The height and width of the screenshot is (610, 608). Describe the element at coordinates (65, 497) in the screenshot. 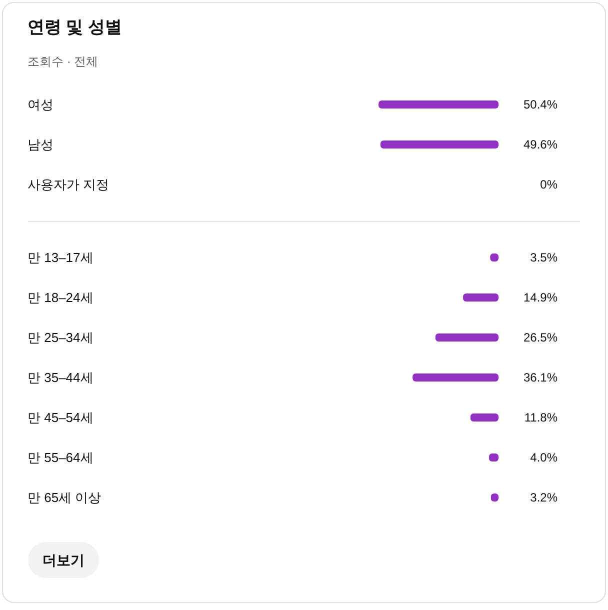

I see `y-tick-label: 만 65세 이상` at that location.